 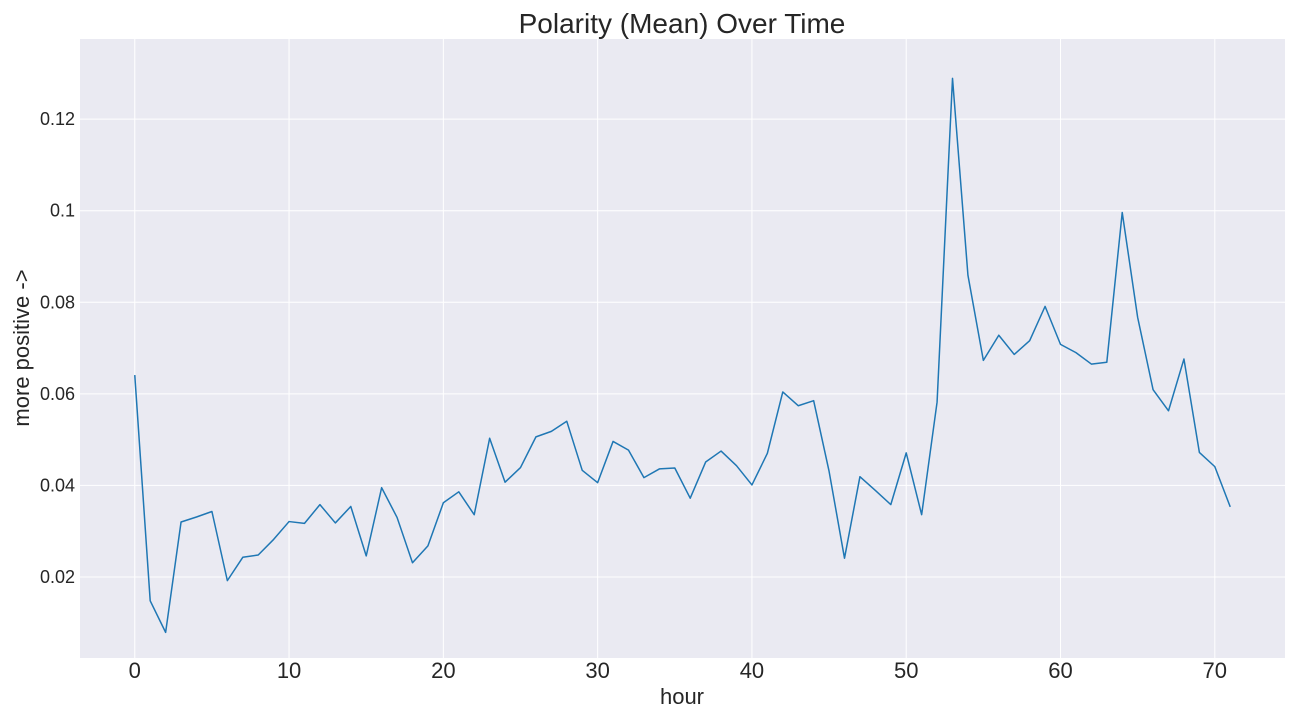 What do you see at coordinates (682, 696) in the screenshot?
I see `x-axis-label: hour` at bounding box center [682, 696].